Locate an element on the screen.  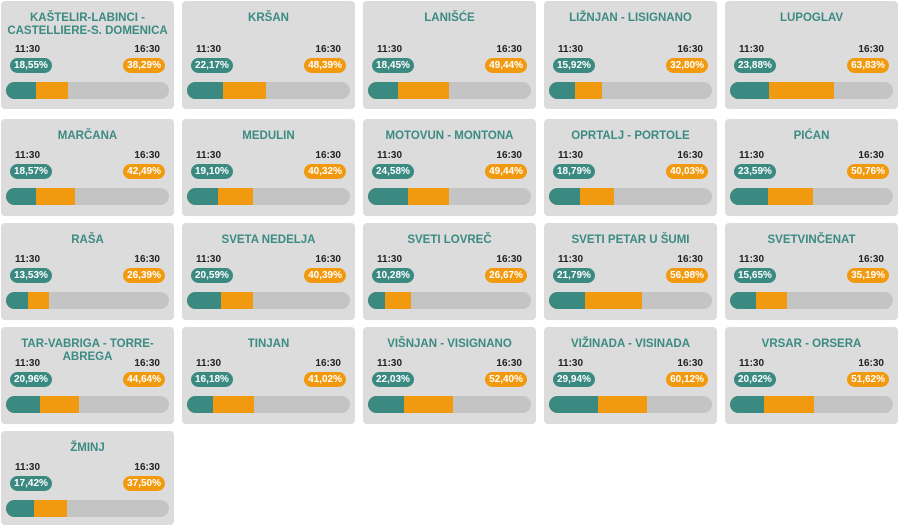
early-turnout-badge: 13,53% is located at coordinates (31, 275).